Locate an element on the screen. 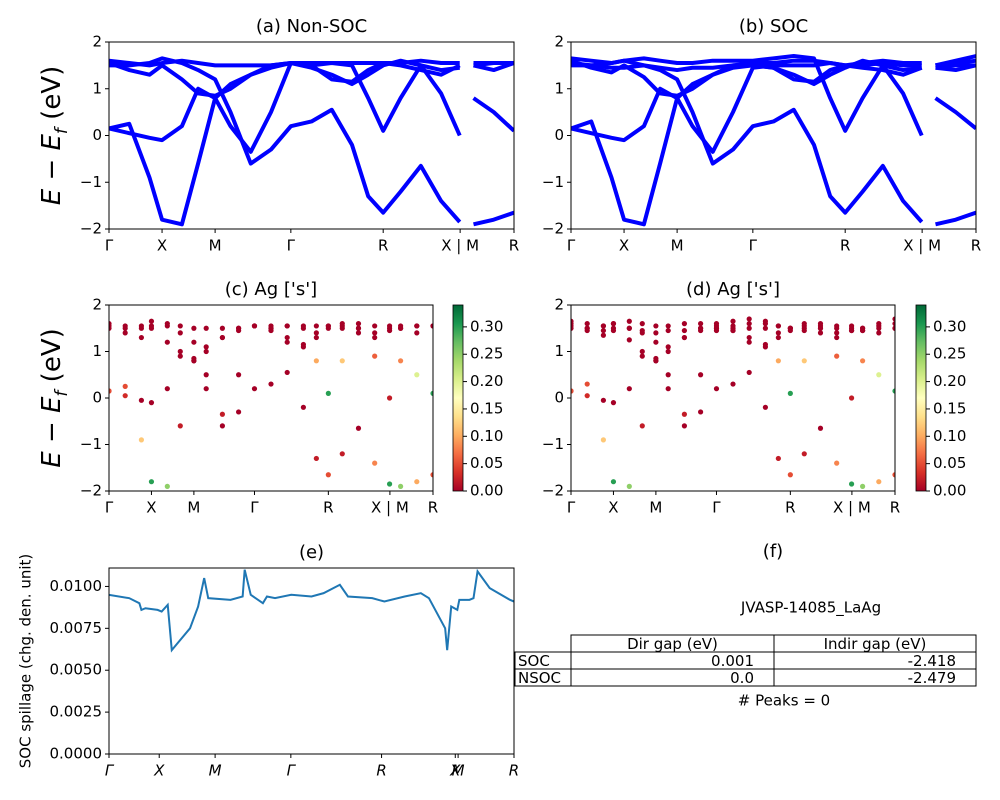  plot-frame is located at coordinates (773, 135).